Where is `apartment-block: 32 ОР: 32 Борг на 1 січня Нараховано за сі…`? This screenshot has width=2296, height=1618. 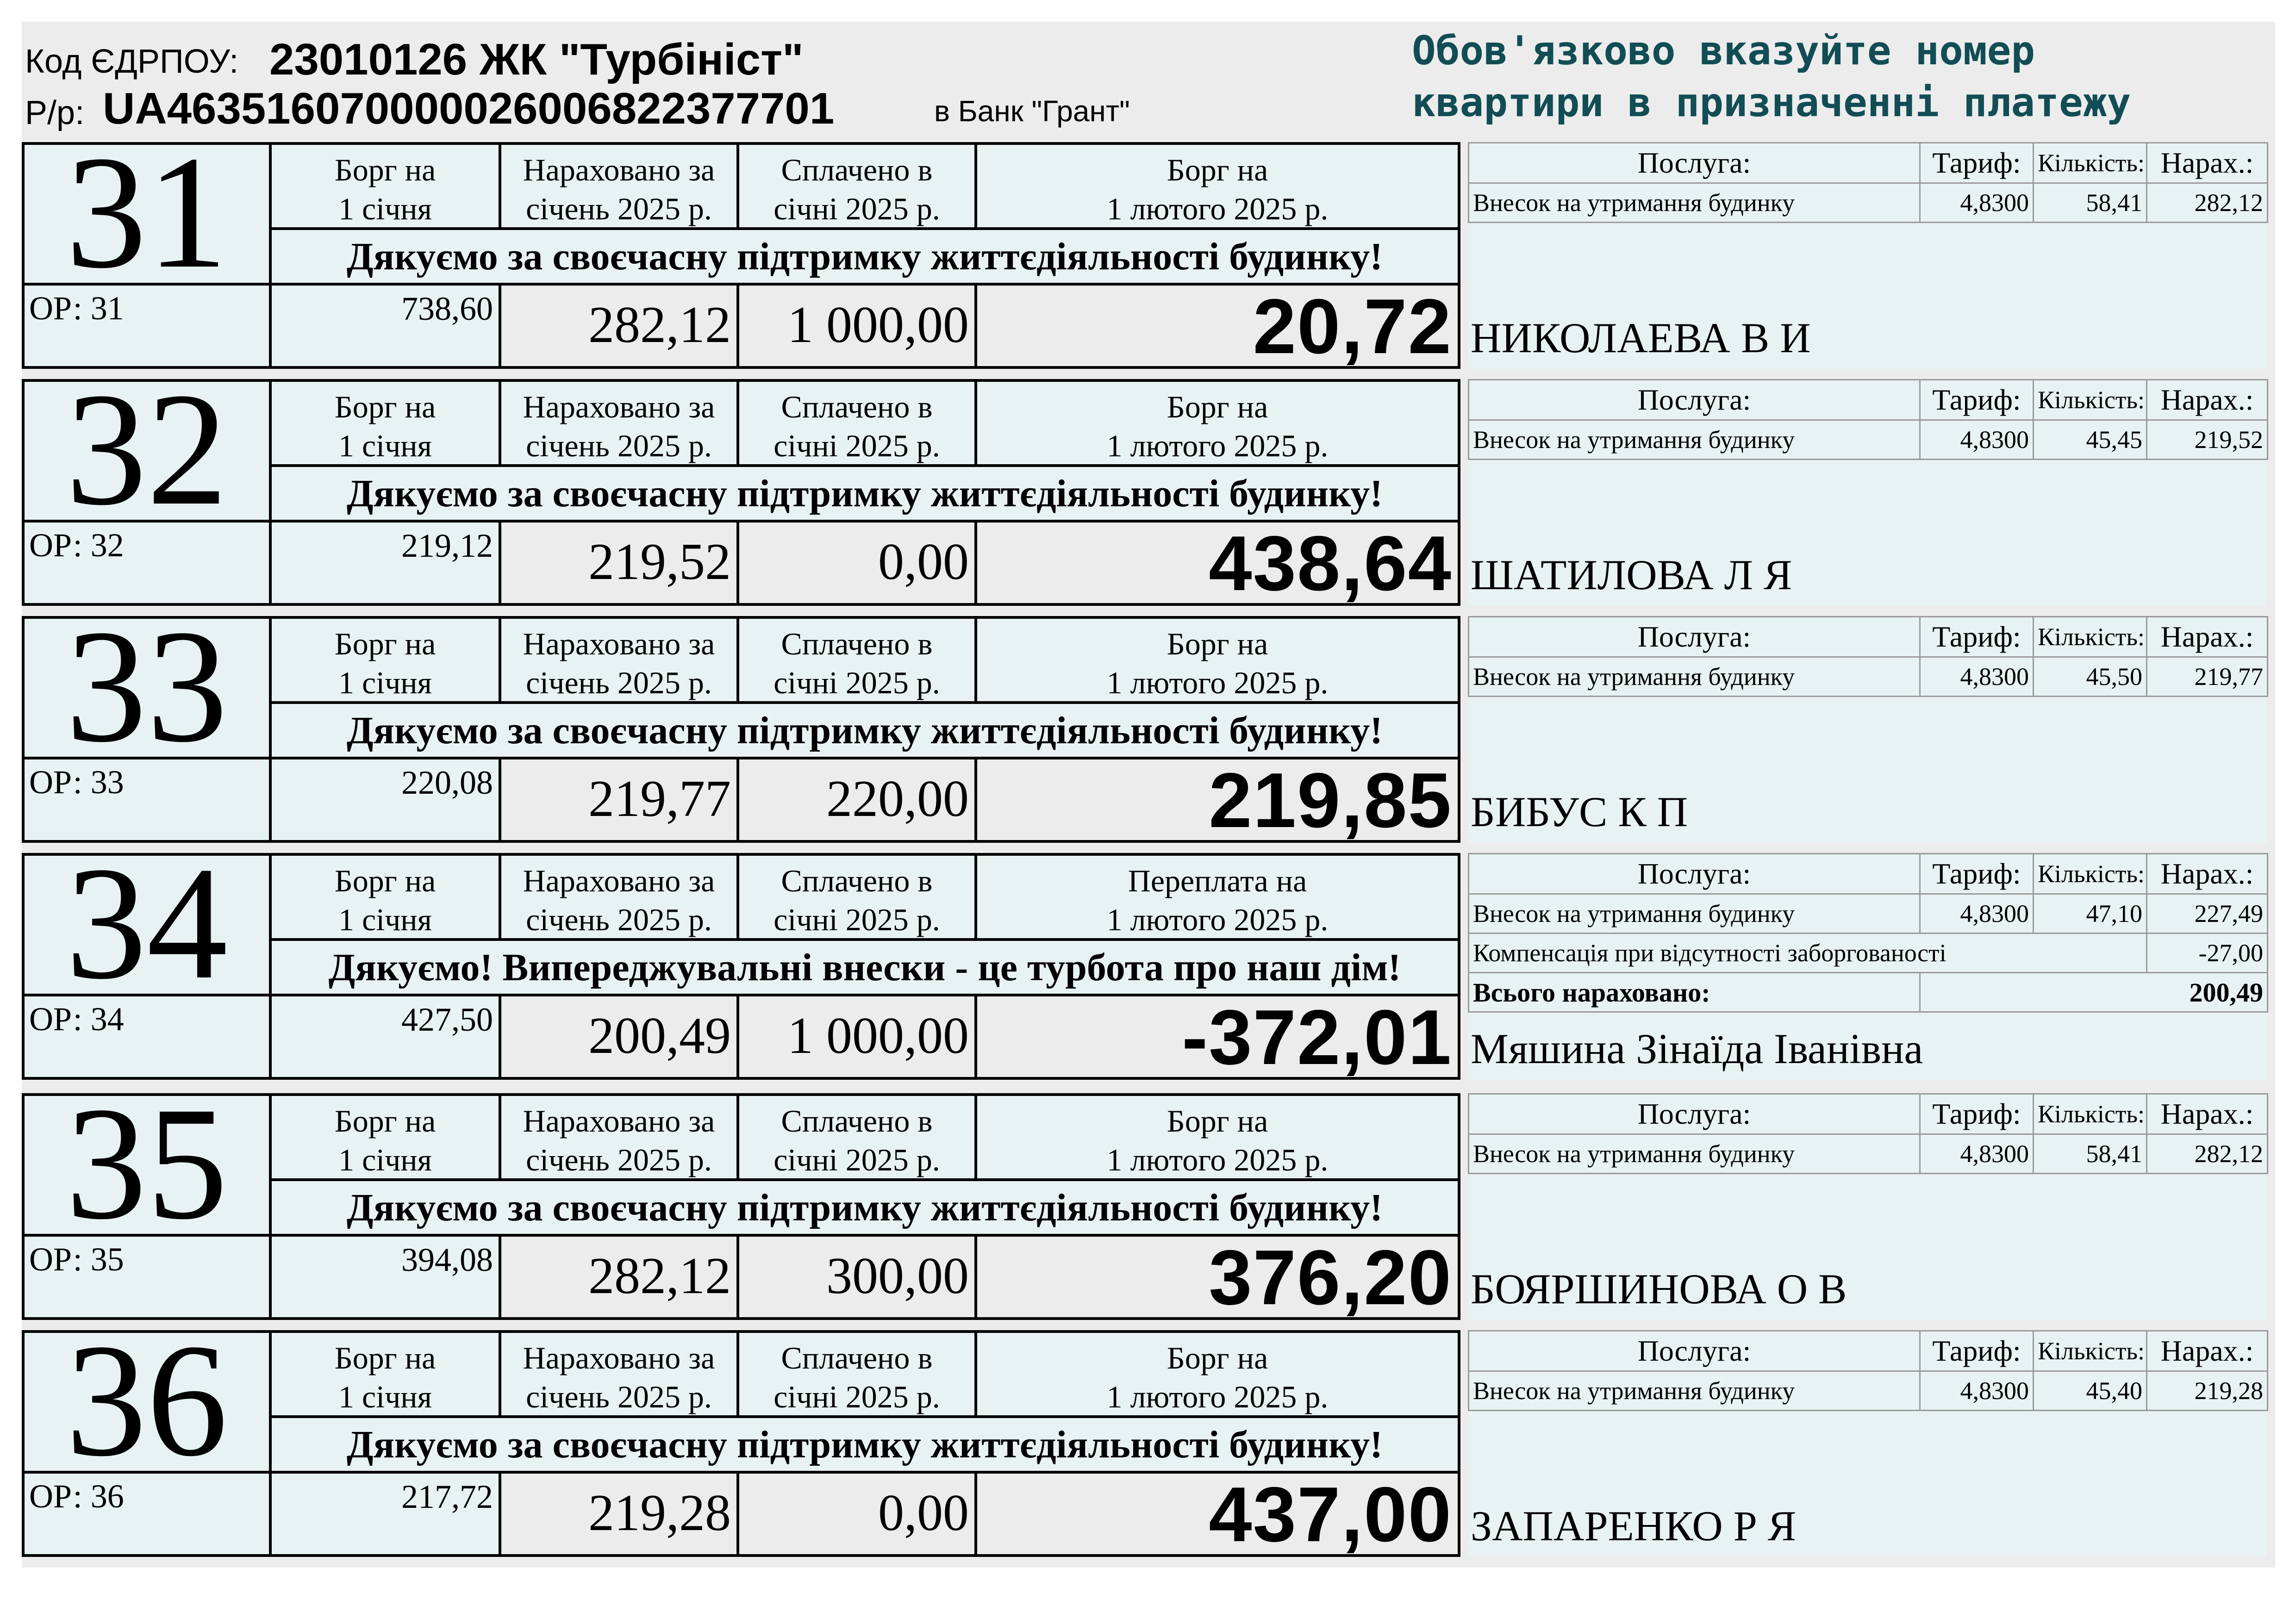
apartment-block: 32 ОР: 32 Борг на 1 січня Нараховано за сі… is located at coordinates (1145, 494).